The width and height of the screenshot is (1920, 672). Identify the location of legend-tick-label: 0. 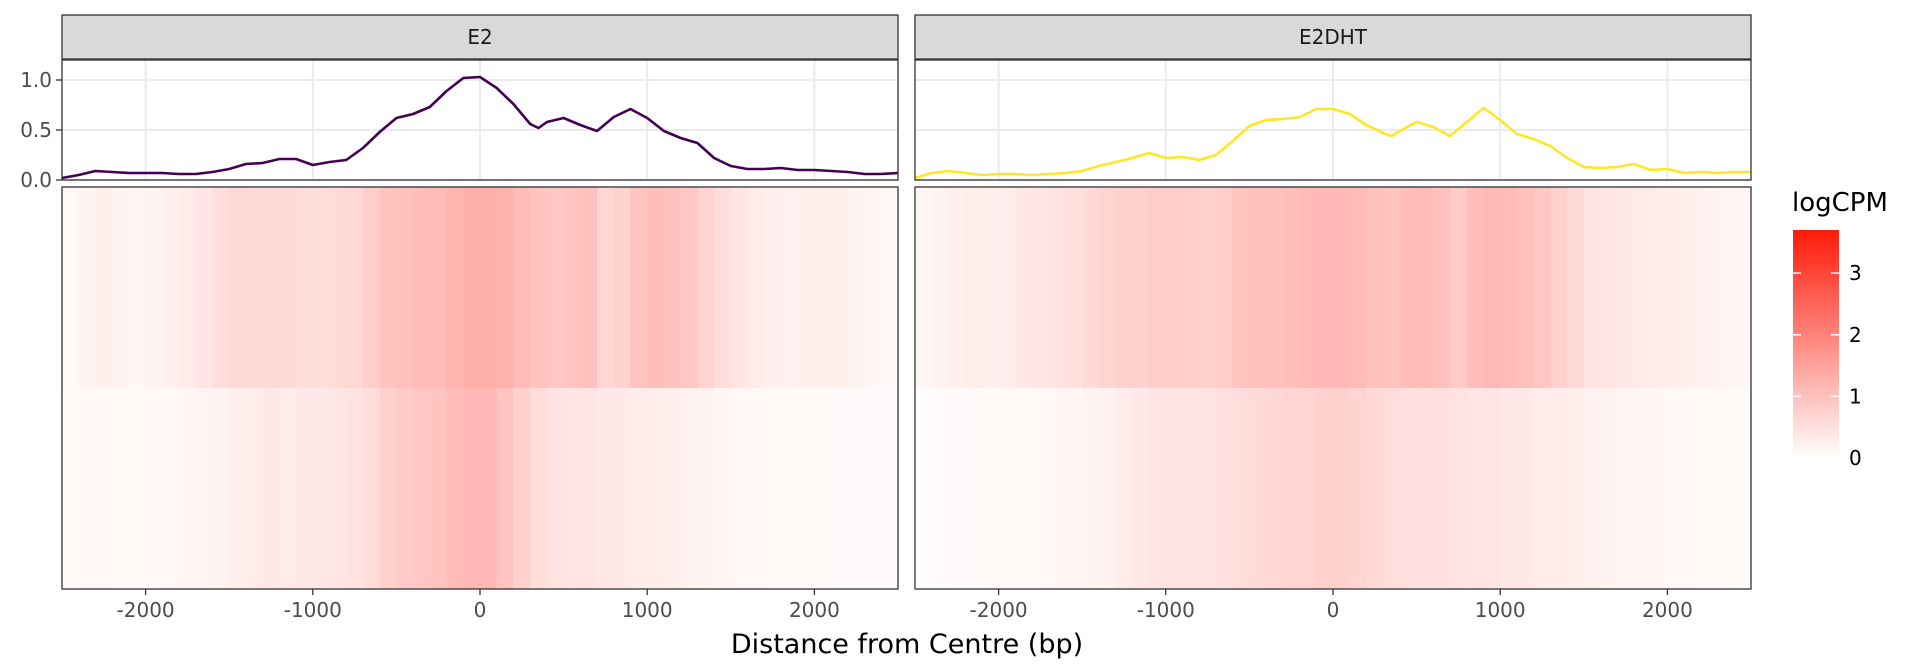
(1855, 458).